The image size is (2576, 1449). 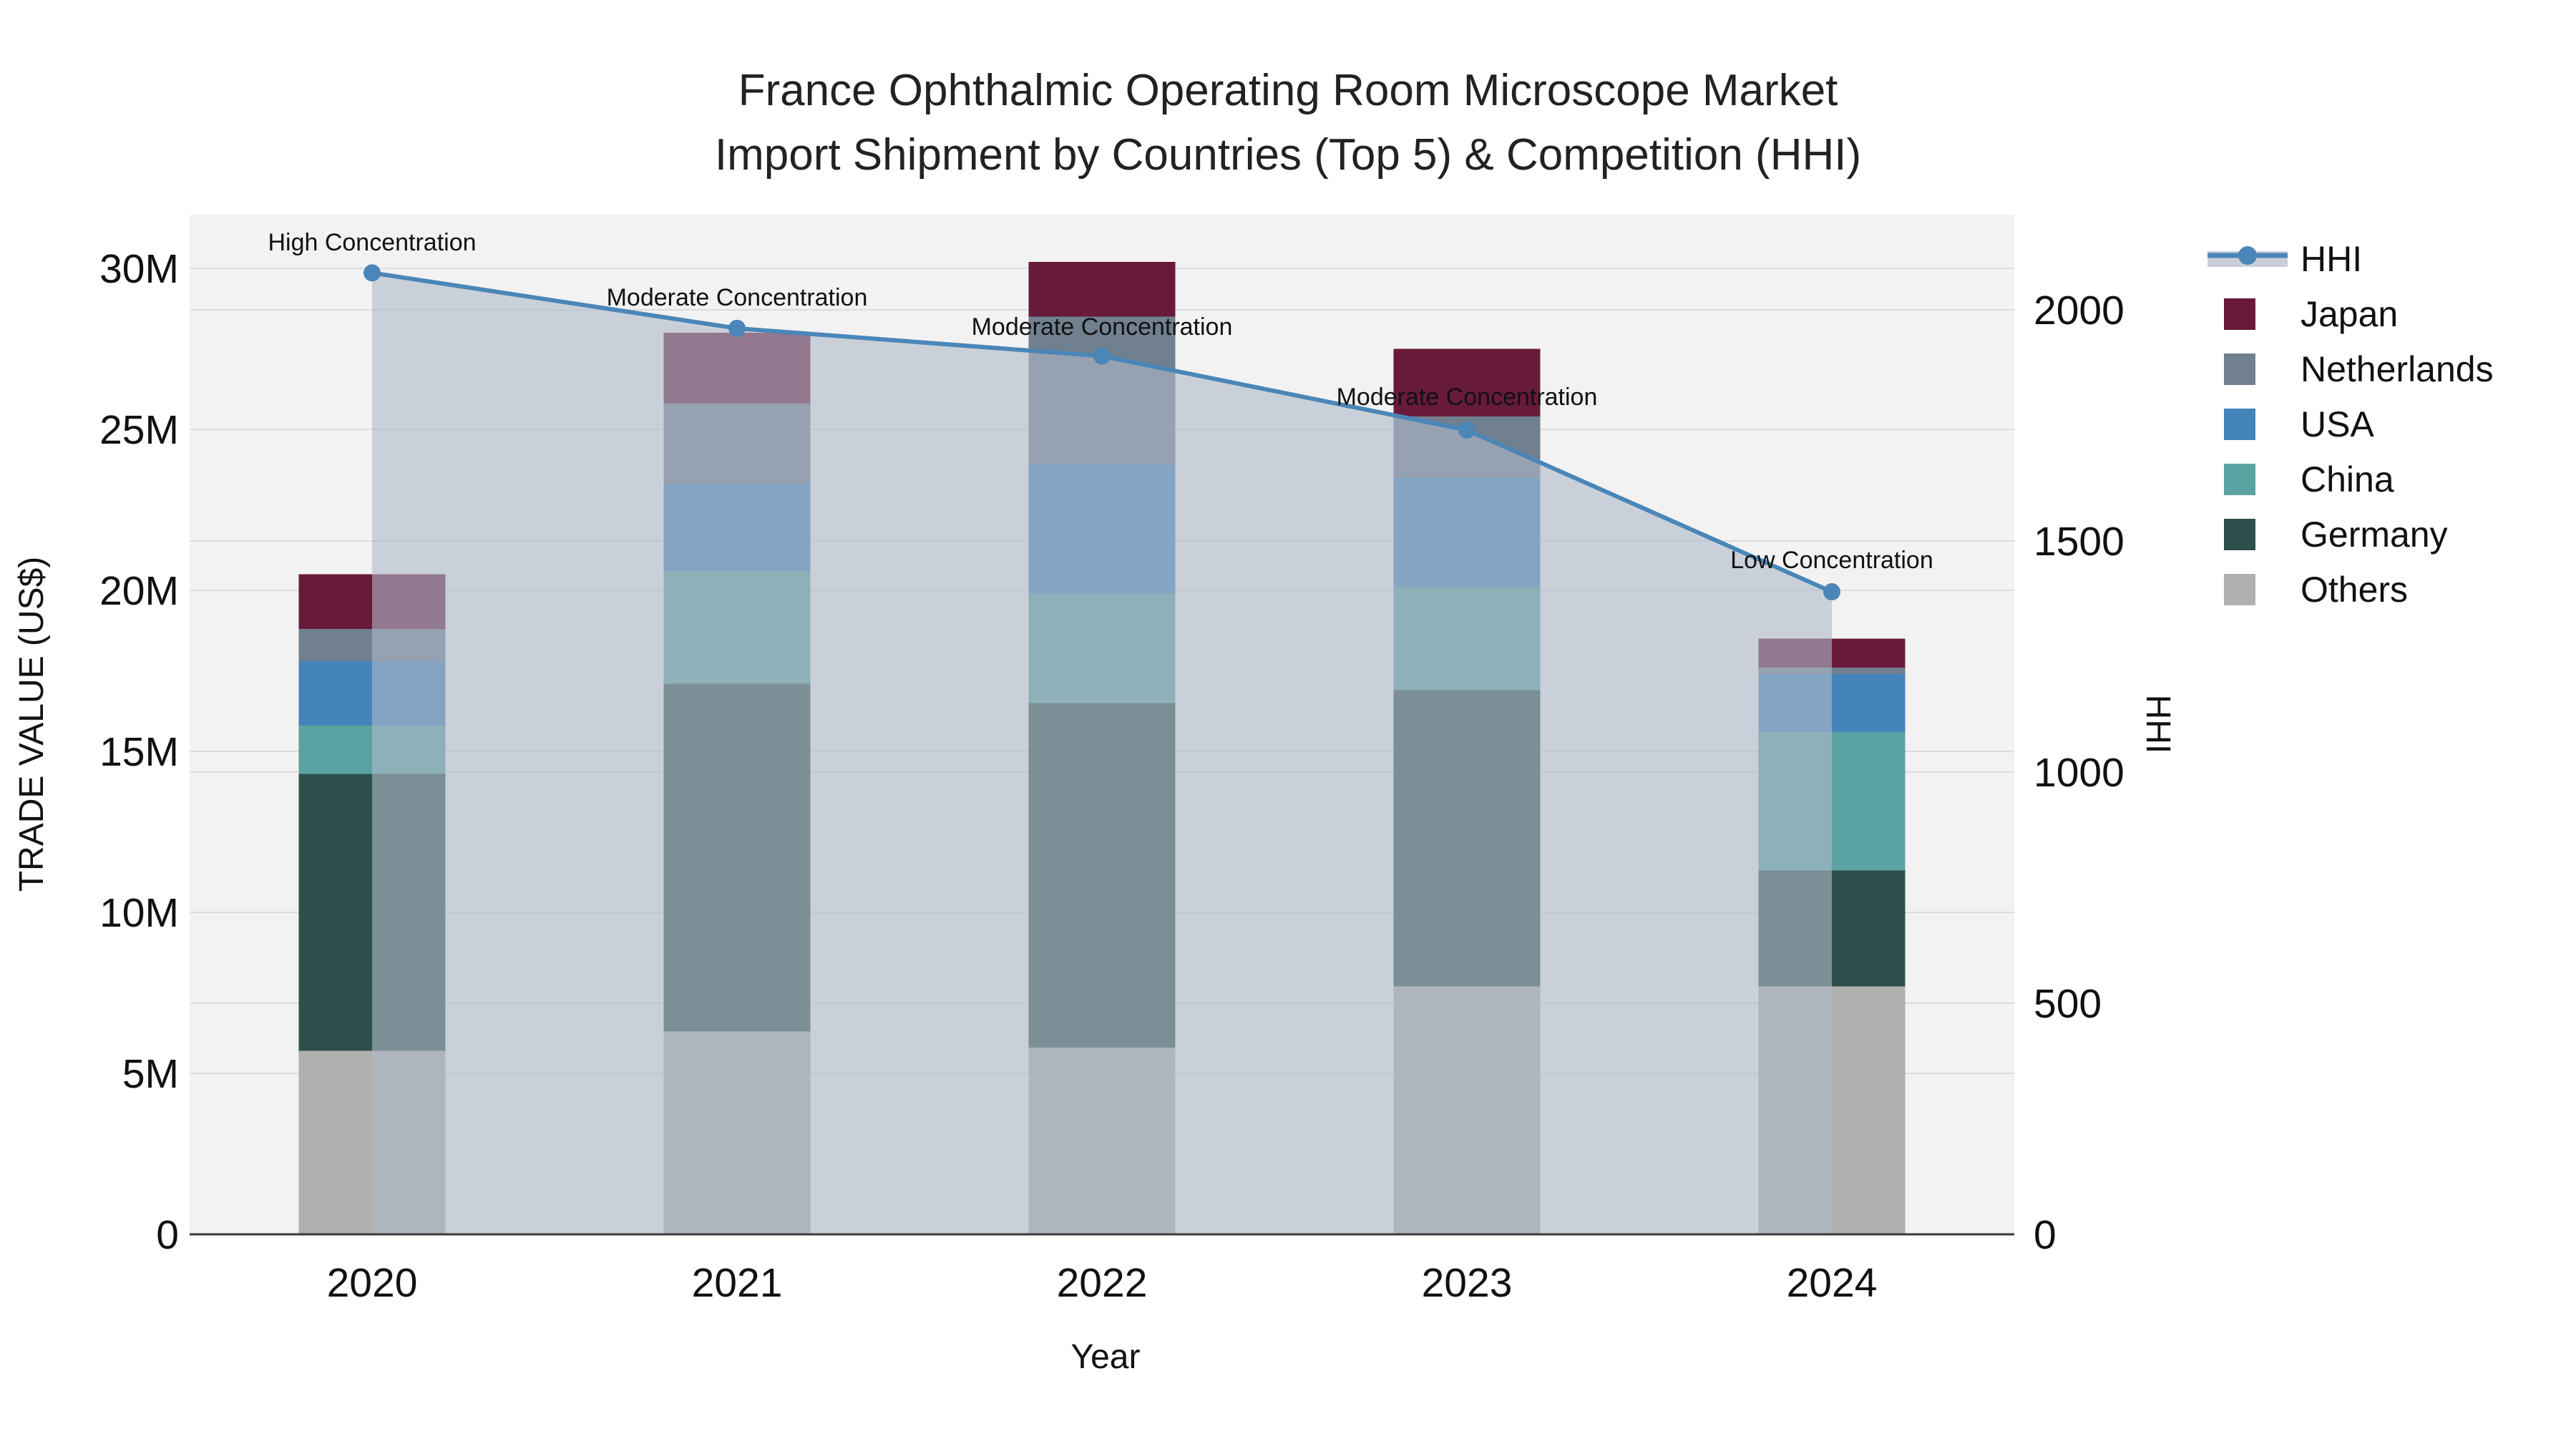 I want to click on ytick-left-15m: 15M, so click(x=139, y=752).